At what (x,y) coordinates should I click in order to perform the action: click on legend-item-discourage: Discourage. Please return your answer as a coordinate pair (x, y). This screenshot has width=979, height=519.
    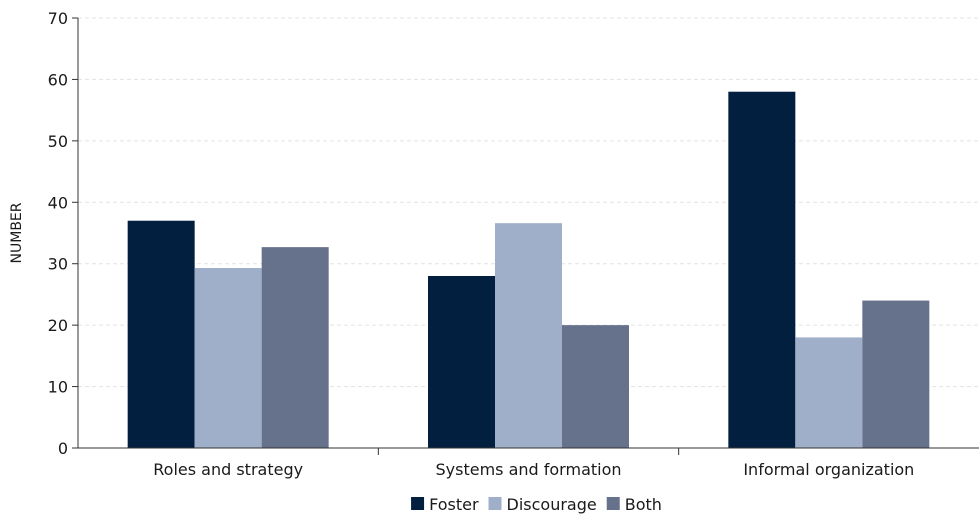
    Looking at the image, I should click on (542, 504).